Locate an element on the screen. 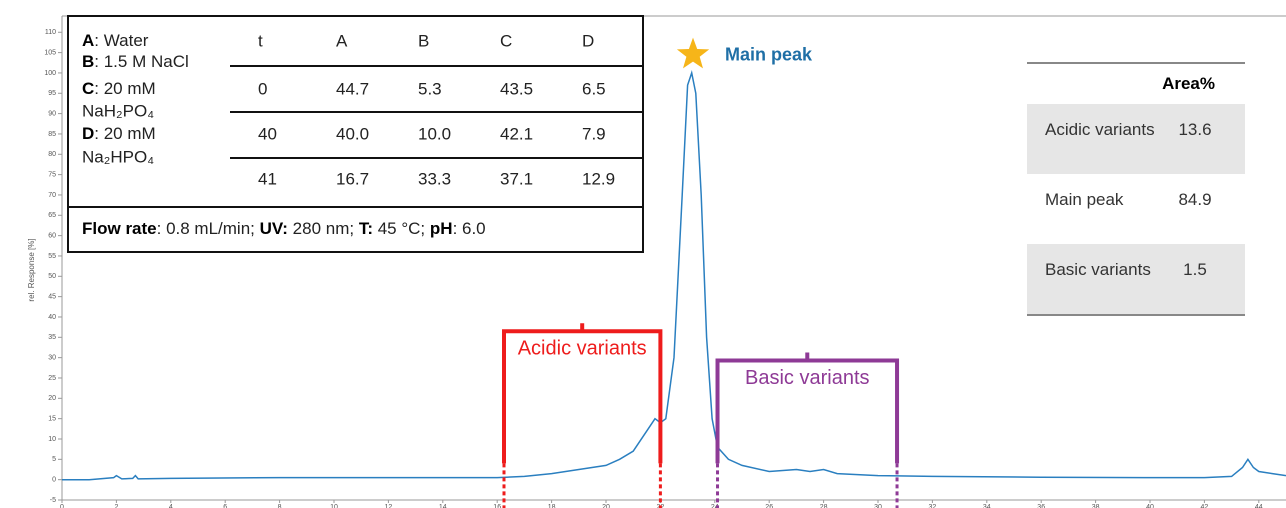  table-cell: 42.1 is located at coordinates (516, 133).